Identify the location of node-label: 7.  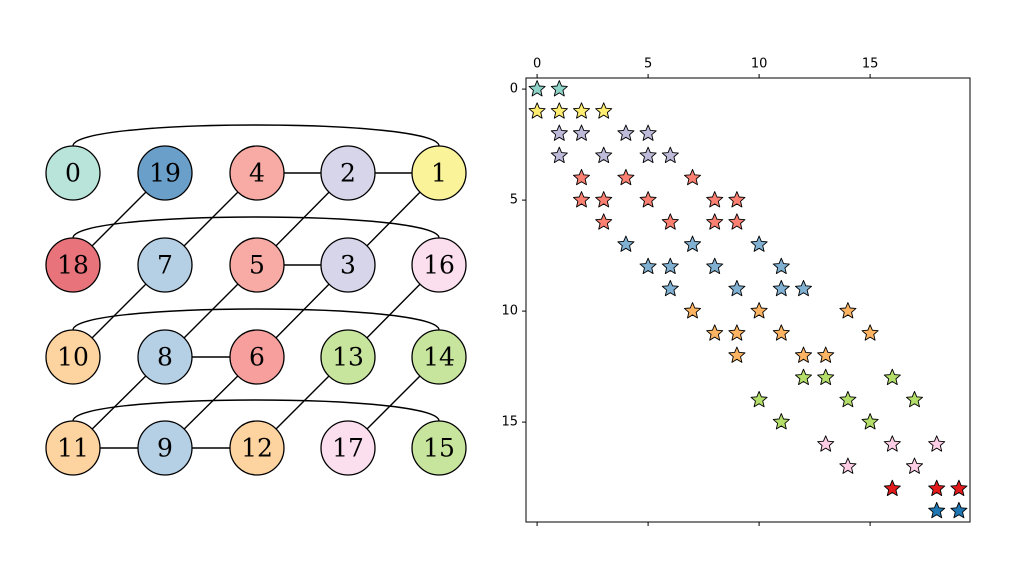
(165, 265).